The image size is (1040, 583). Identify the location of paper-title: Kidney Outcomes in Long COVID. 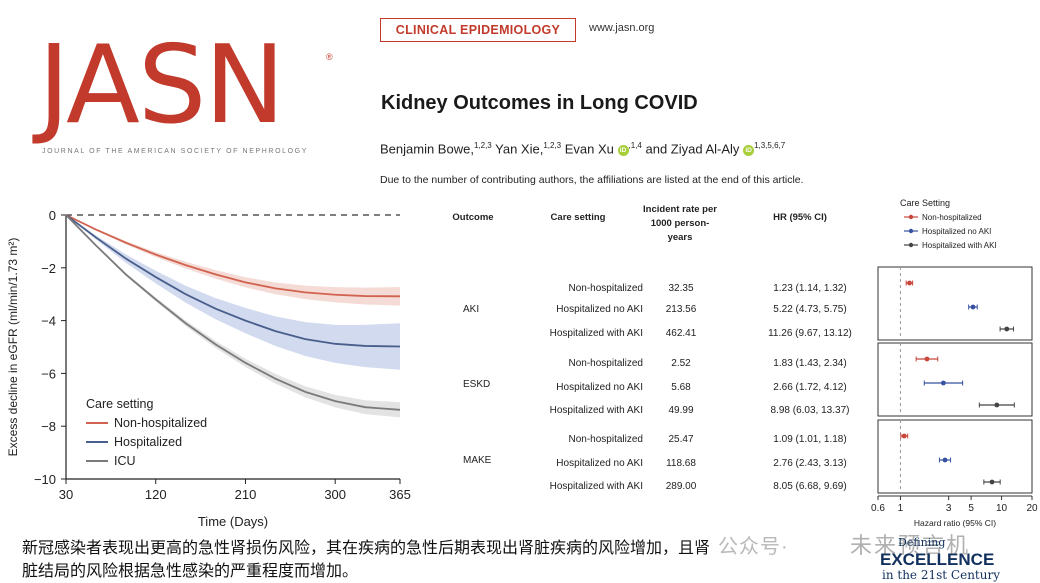
(539, 103).